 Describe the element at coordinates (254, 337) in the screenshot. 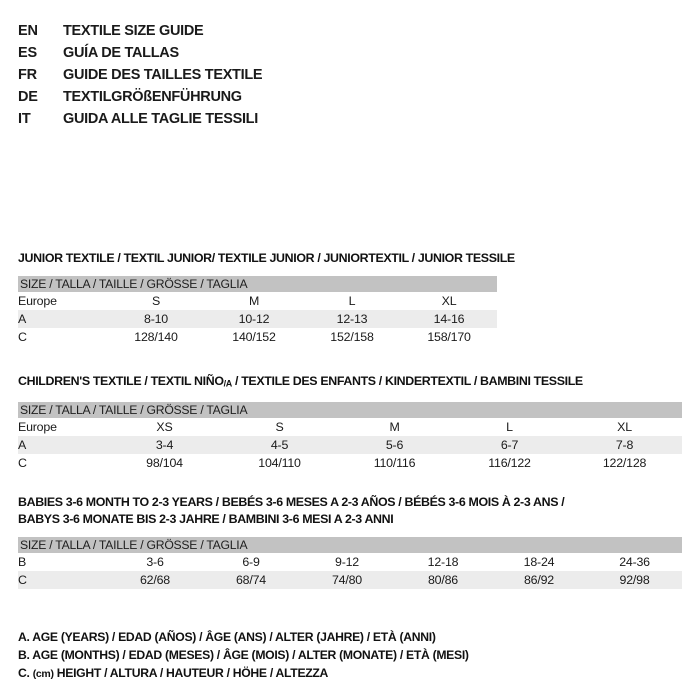

I see `junior-c-m: 140/152` at that location.